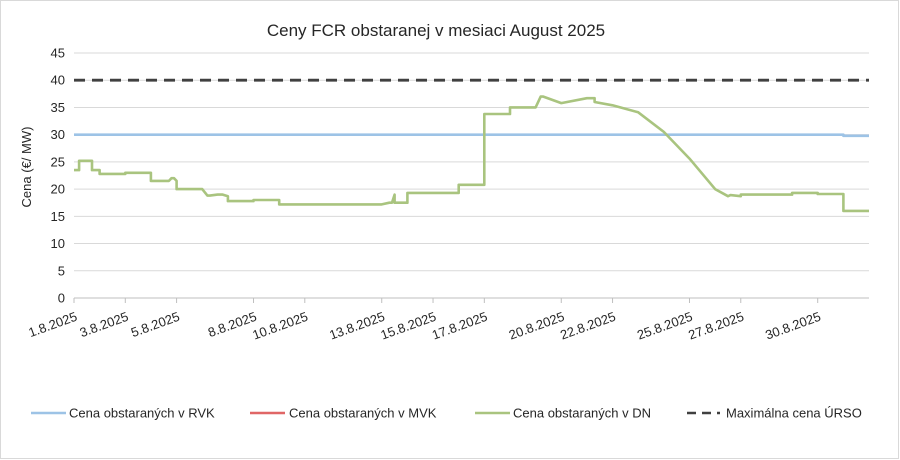  I want to click on y-tick-label: 25, so click(58, 161).